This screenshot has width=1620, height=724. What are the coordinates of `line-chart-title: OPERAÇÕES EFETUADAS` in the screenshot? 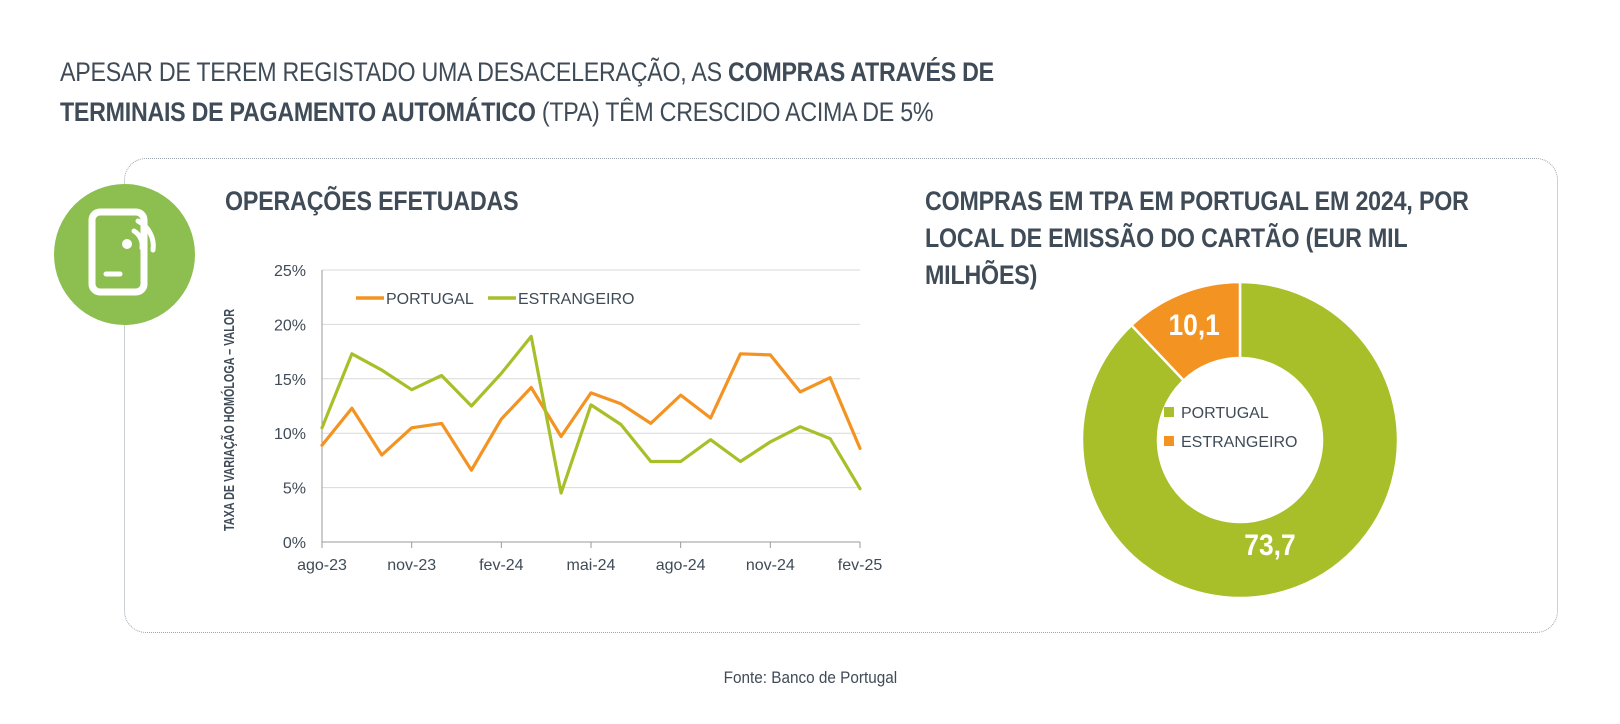 It's located at (372, 201).